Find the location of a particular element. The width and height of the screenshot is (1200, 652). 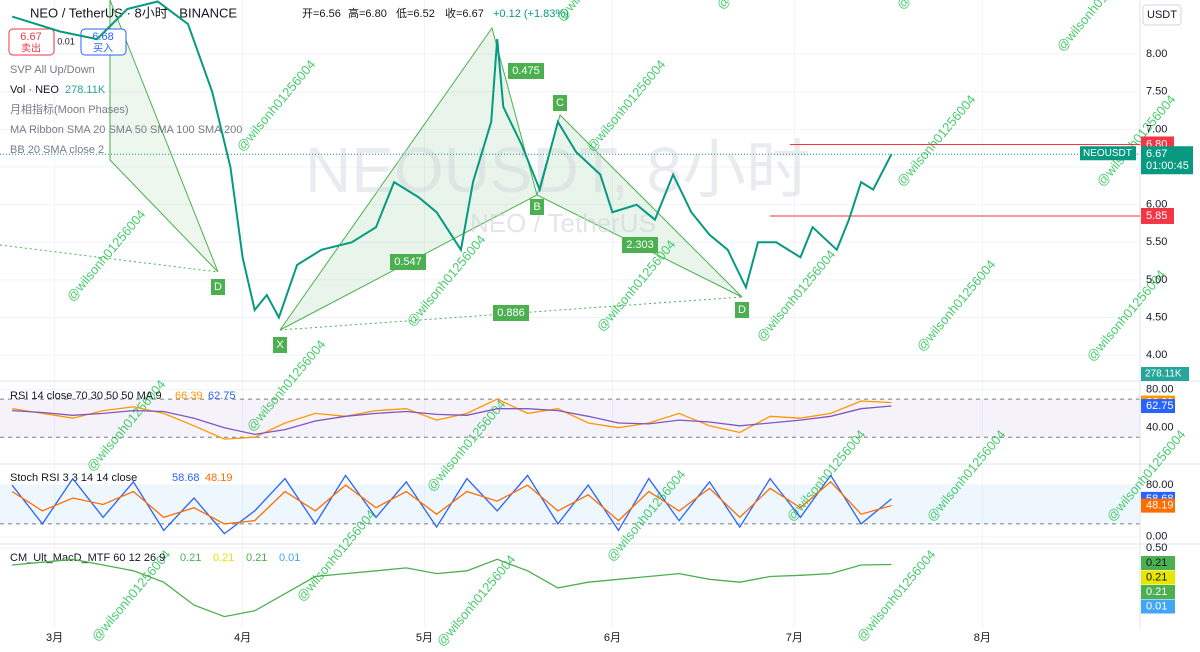

currency-button is located at coordinates (1162, 15).